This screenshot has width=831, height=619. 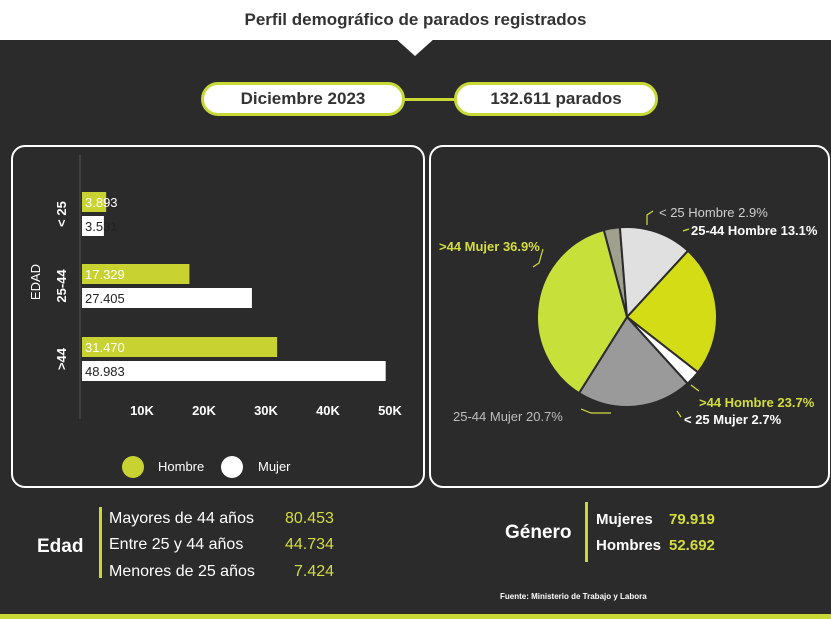 What do you see at coordinates (35, 282) in the screenshot?
I see `y-axis-title: EDAD` at bounding box center [35, 282].